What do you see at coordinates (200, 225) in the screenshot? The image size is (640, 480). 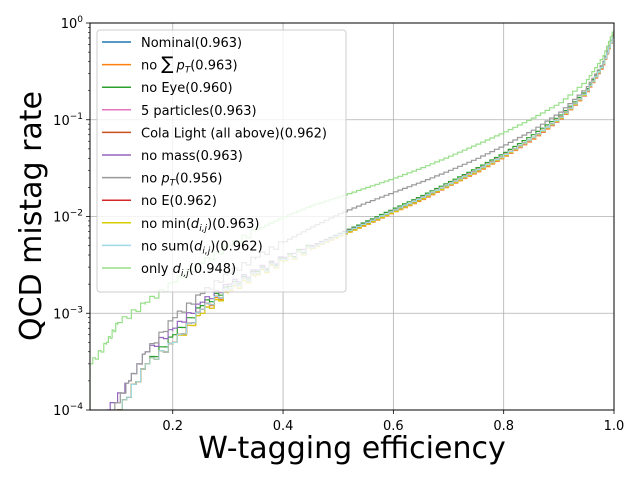 I see `legend-label: no min(di,j)(0.963)` at bounding box center [200, 225].